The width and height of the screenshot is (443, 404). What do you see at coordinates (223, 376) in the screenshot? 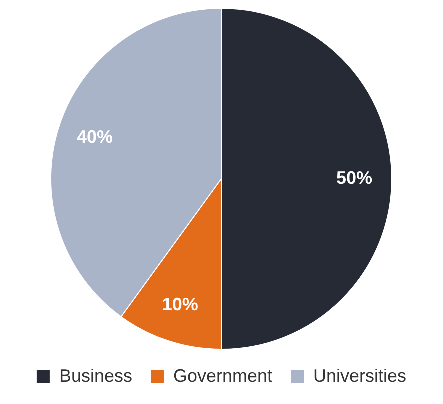
I see `legend-label: Government` at bounding box center [223, 376].